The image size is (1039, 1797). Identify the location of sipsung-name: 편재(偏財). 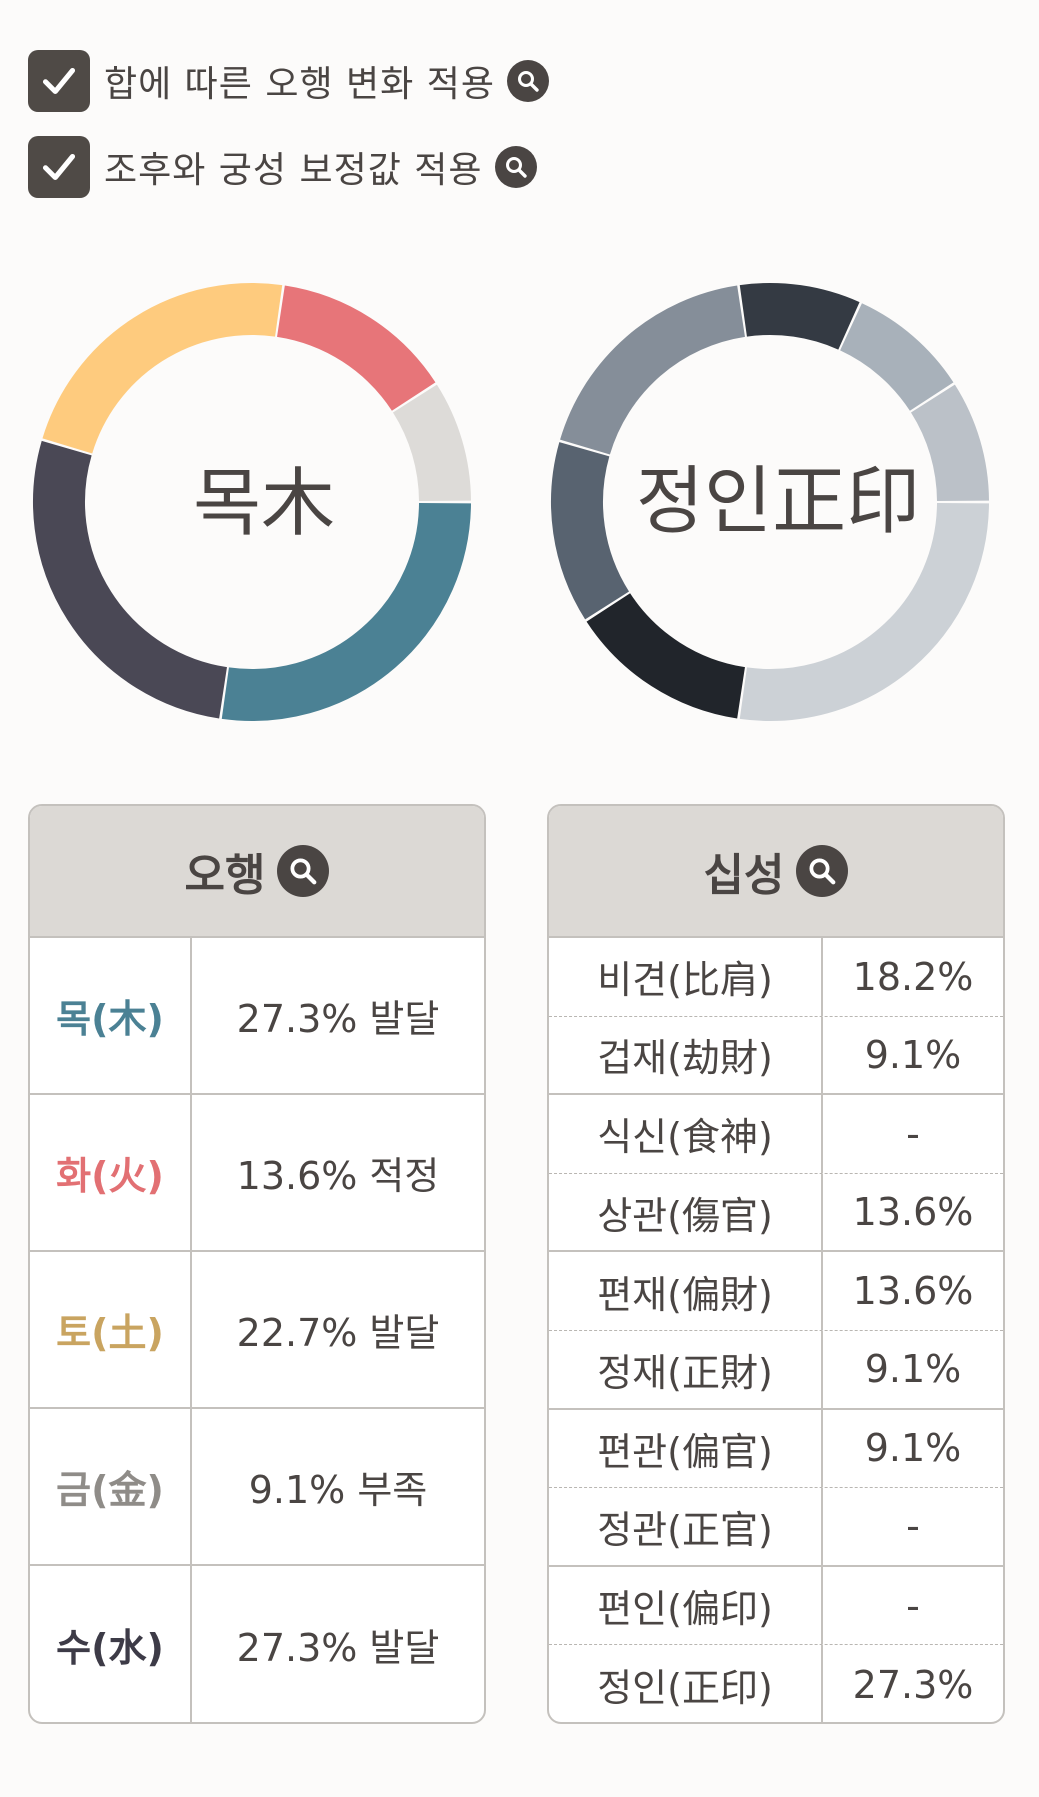
(686, 1291).